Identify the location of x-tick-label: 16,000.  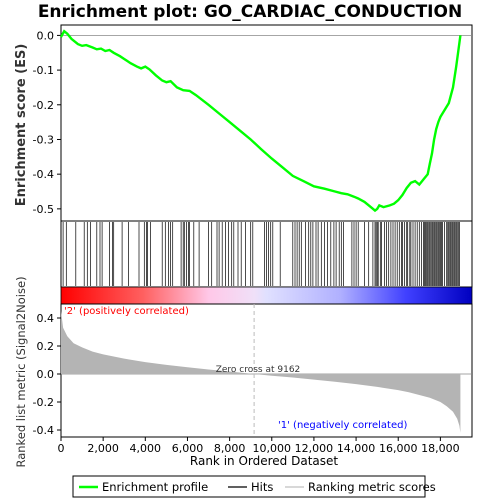
(398, 448).